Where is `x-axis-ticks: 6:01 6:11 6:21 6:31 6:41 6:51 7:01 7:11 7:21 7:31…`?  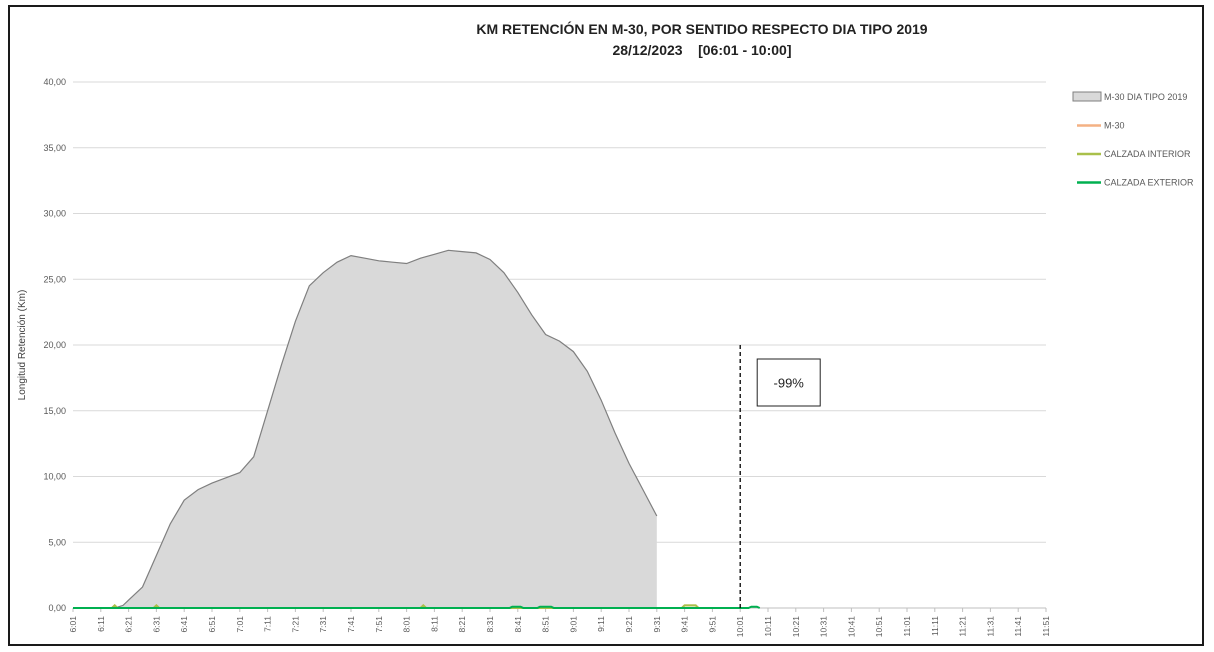 x-axis-ticks: 6:01 6:11 6:21 6:31 6:41 6:51 7:01 7:11 7:21 7:31… is located at coordinates (559, 622).